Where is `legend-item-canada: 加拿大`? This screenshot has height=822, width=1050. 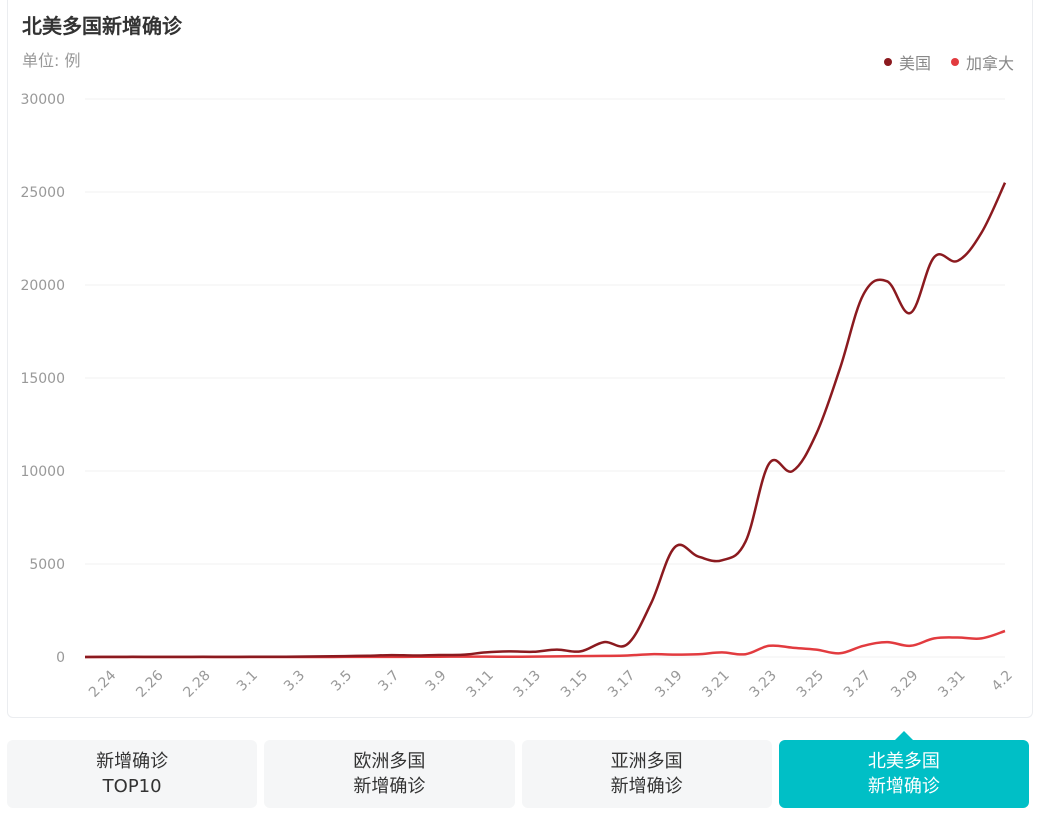 legend-item-canada: 加拿大 is located at coordinates (982, 62).